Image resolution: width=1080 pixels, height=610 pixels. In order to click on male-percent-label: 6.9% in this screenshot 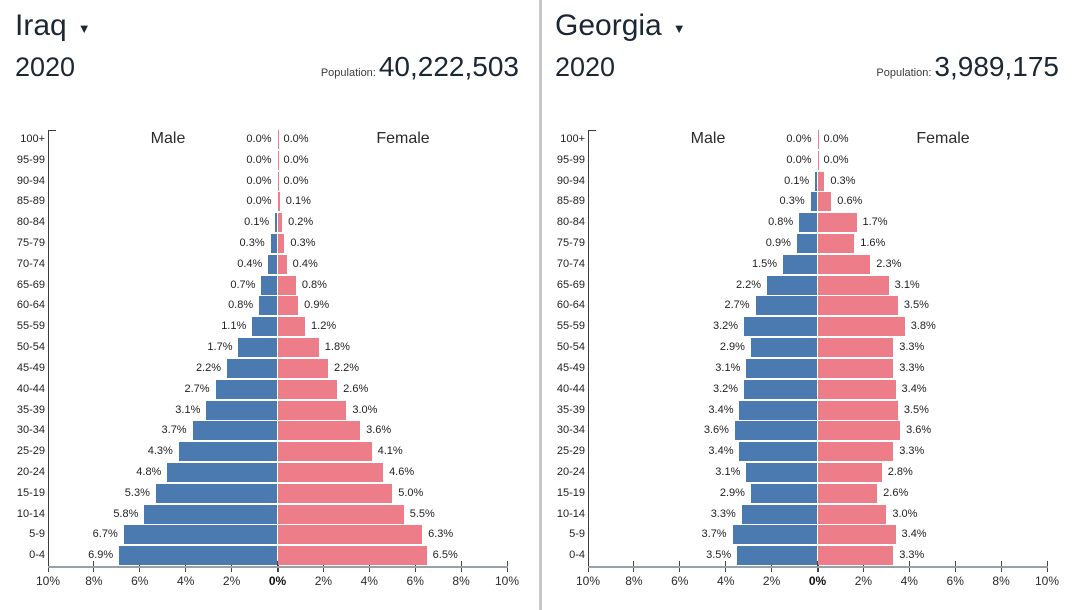, I will do `click(101, 555)`.